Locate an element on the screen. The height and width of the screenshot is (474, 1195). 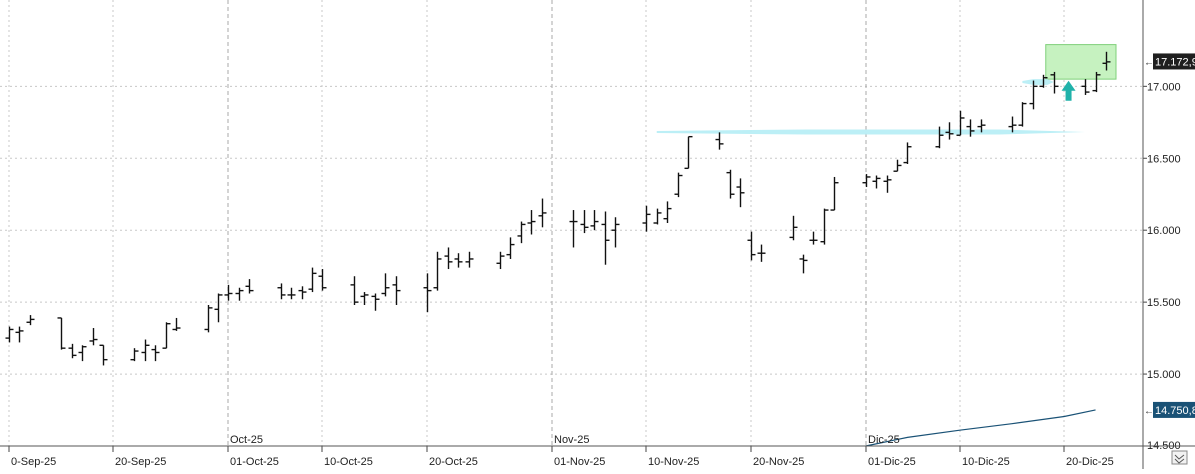
scale-toggle-icon-box is located at coordinates (1179, 457).